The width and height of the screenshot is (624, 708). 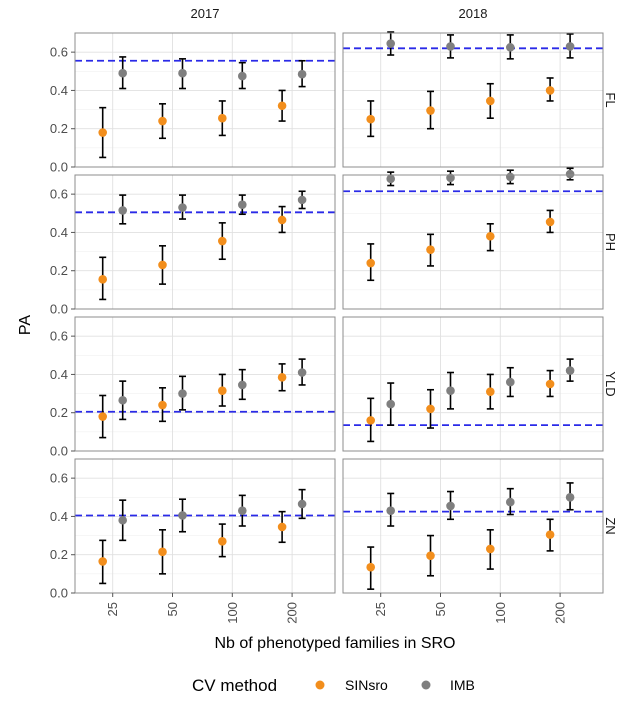 What do you see at coordinates (500, 613) in the screenshot?
I see `x-tick-label: 100` at bounding box center [500, 613].